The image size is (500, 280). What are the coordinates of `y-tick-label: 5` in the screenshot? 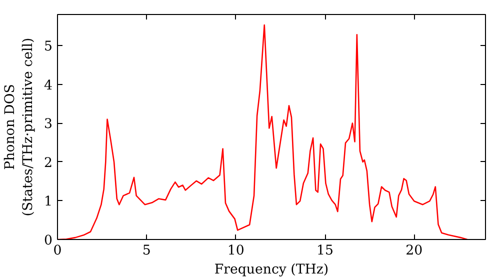 It's located at (48, 47).